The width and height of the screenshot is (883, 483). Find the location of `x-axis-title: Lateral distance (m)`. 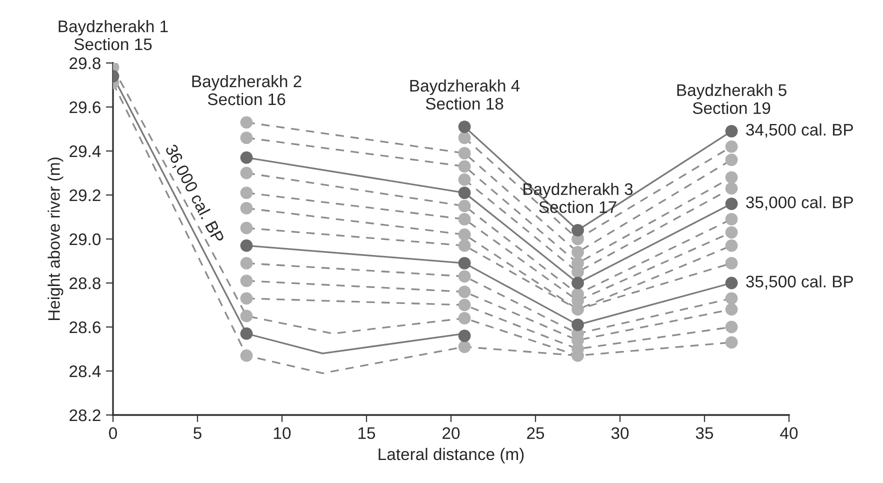

x-axis-title: Lateral distance (m) is located at coordinates (451, 456).